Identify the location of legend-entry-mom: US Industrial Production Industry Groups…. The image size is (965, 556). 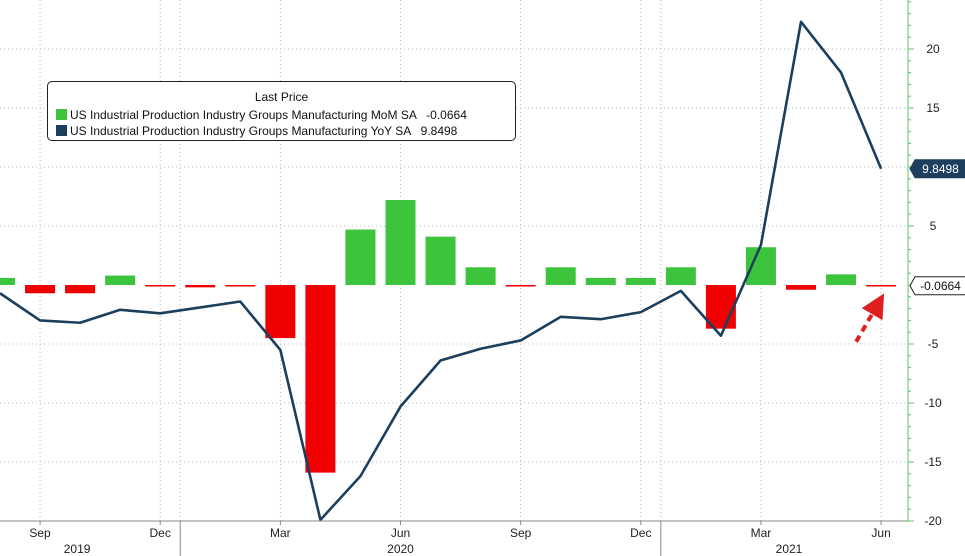
(281, 115).